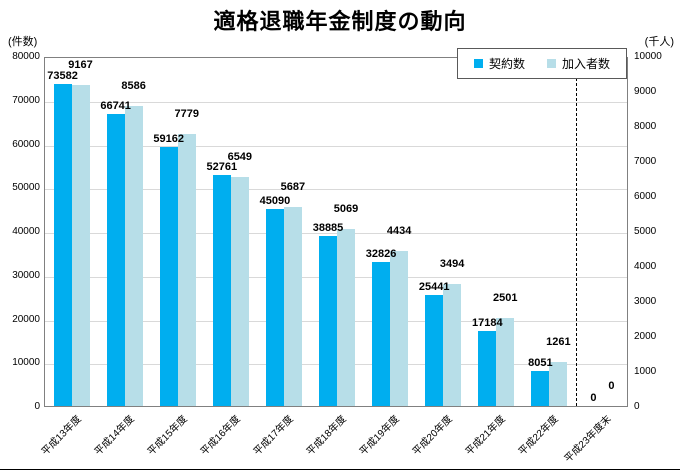 The image size is (680, 470). What do you see at coordinates (434, 286) in the screenshot?
I see `bar-label-contracts: 25441` at bounding box center [434, 286].